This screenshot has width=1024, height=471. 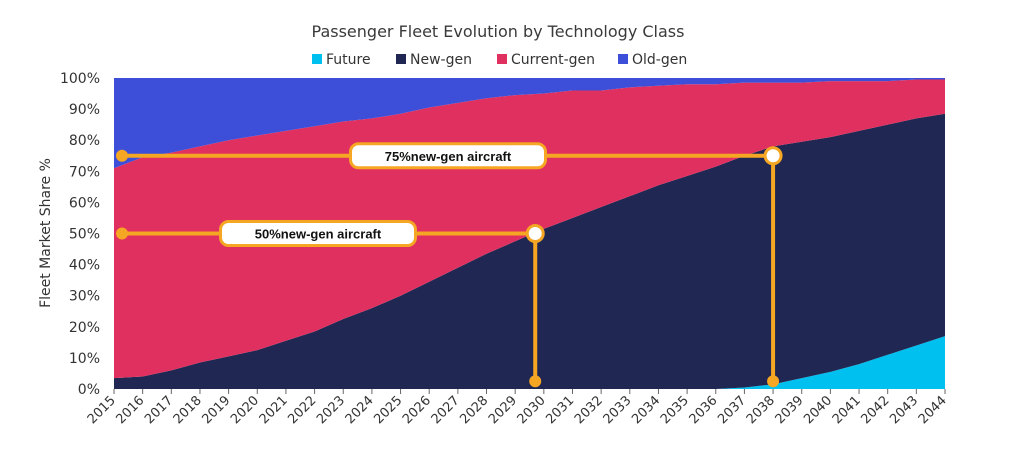 I want to click on x-tick-label: 2038, so click(x=761, y=410).